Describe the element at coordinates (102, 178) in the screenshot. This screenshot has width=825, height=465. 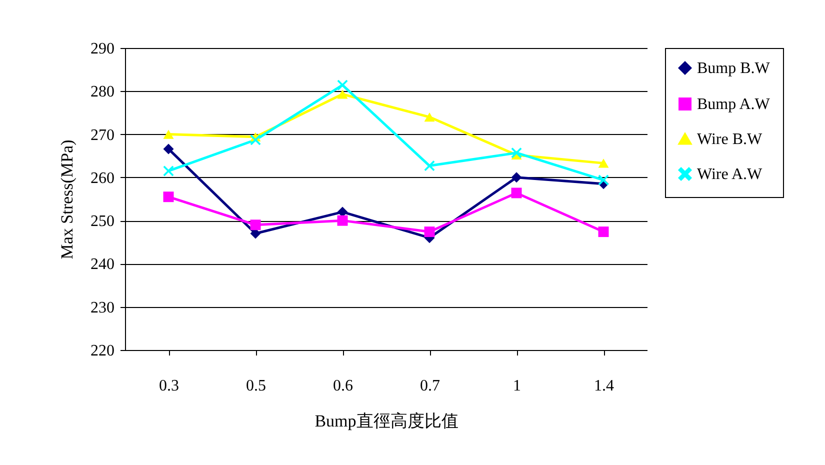
I see `y-tick-label: 260` at that location.